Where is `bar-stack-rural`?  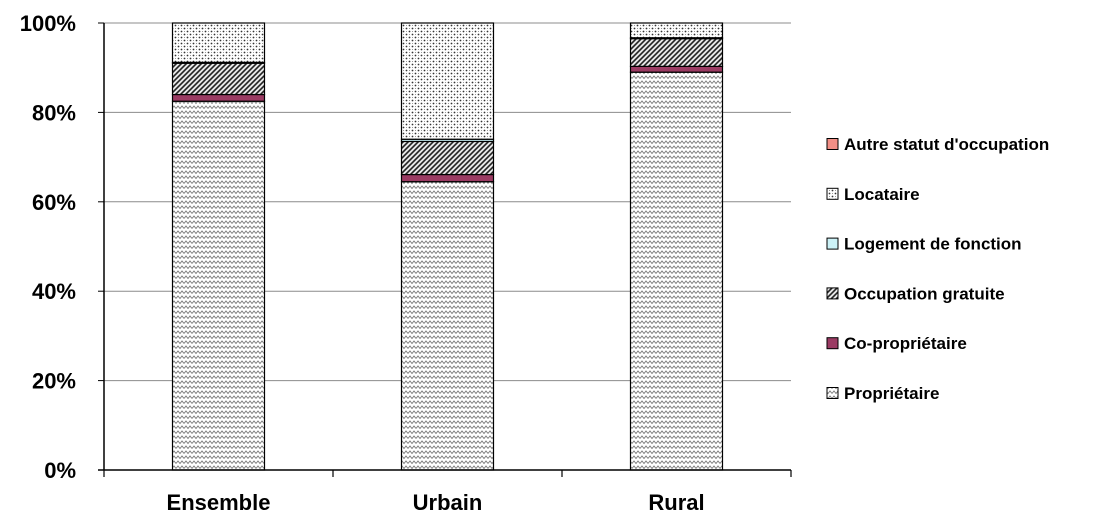
bar-stack-rural is located at coordinates (676, 246).